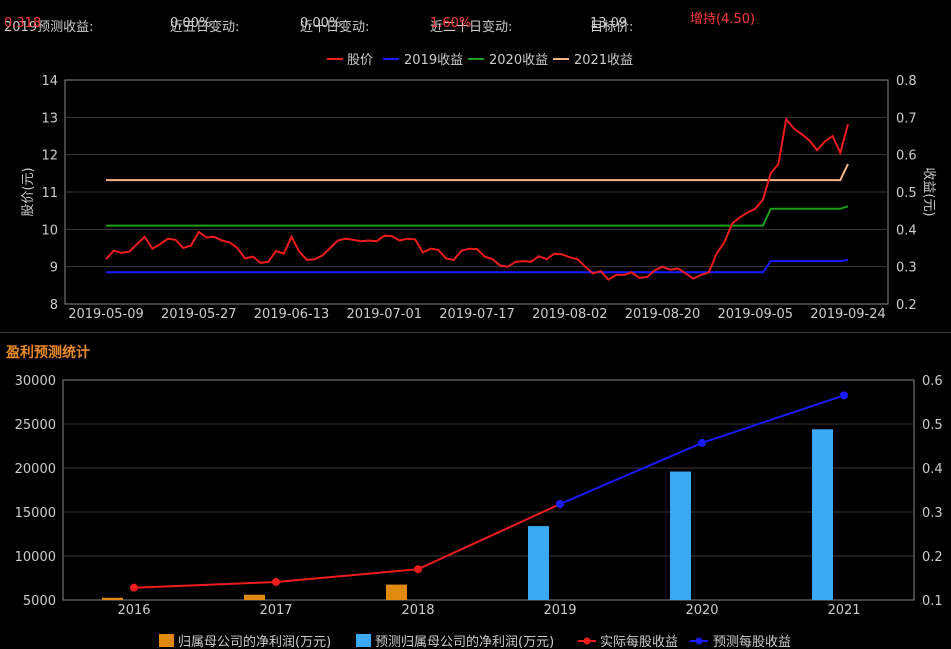 This screenshot has width=951, height=649. Describe the element at coordinates (433, 60) in the screenshot. I see `legend-label: 2019收益` at that location.